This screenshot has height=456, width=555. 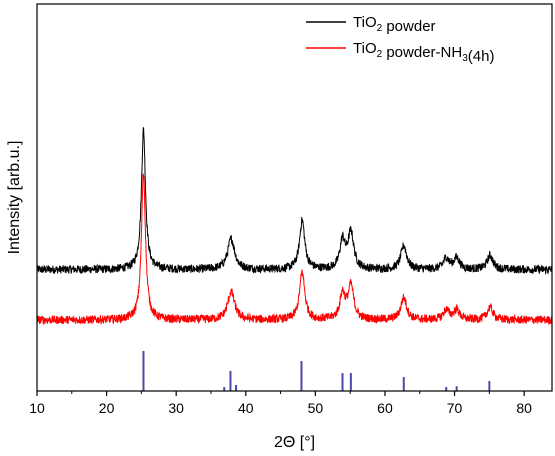 I want to click on legend-label: TiO2 powder-NH3(4h), so click(x=423, y=52).